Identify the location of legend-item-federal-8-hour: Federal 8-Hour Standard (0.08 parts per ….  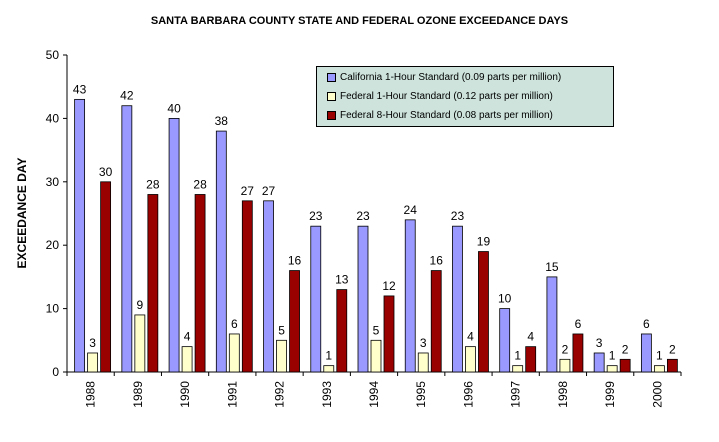
(440, 116).